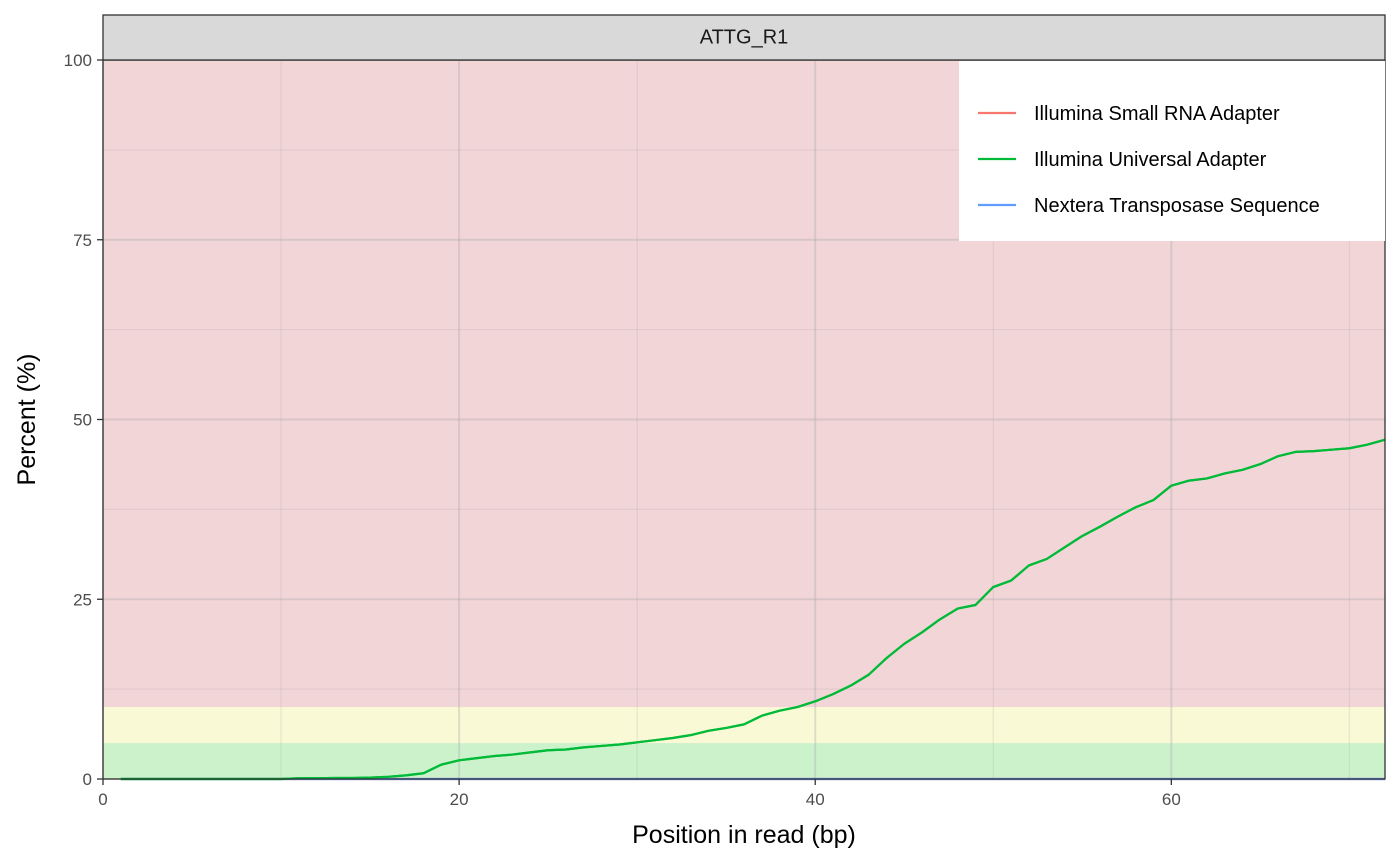 Image resolution: width=1400 pixels, height=865 pixels. I want to click on x-tick-label: 60, so click(1171, 799).